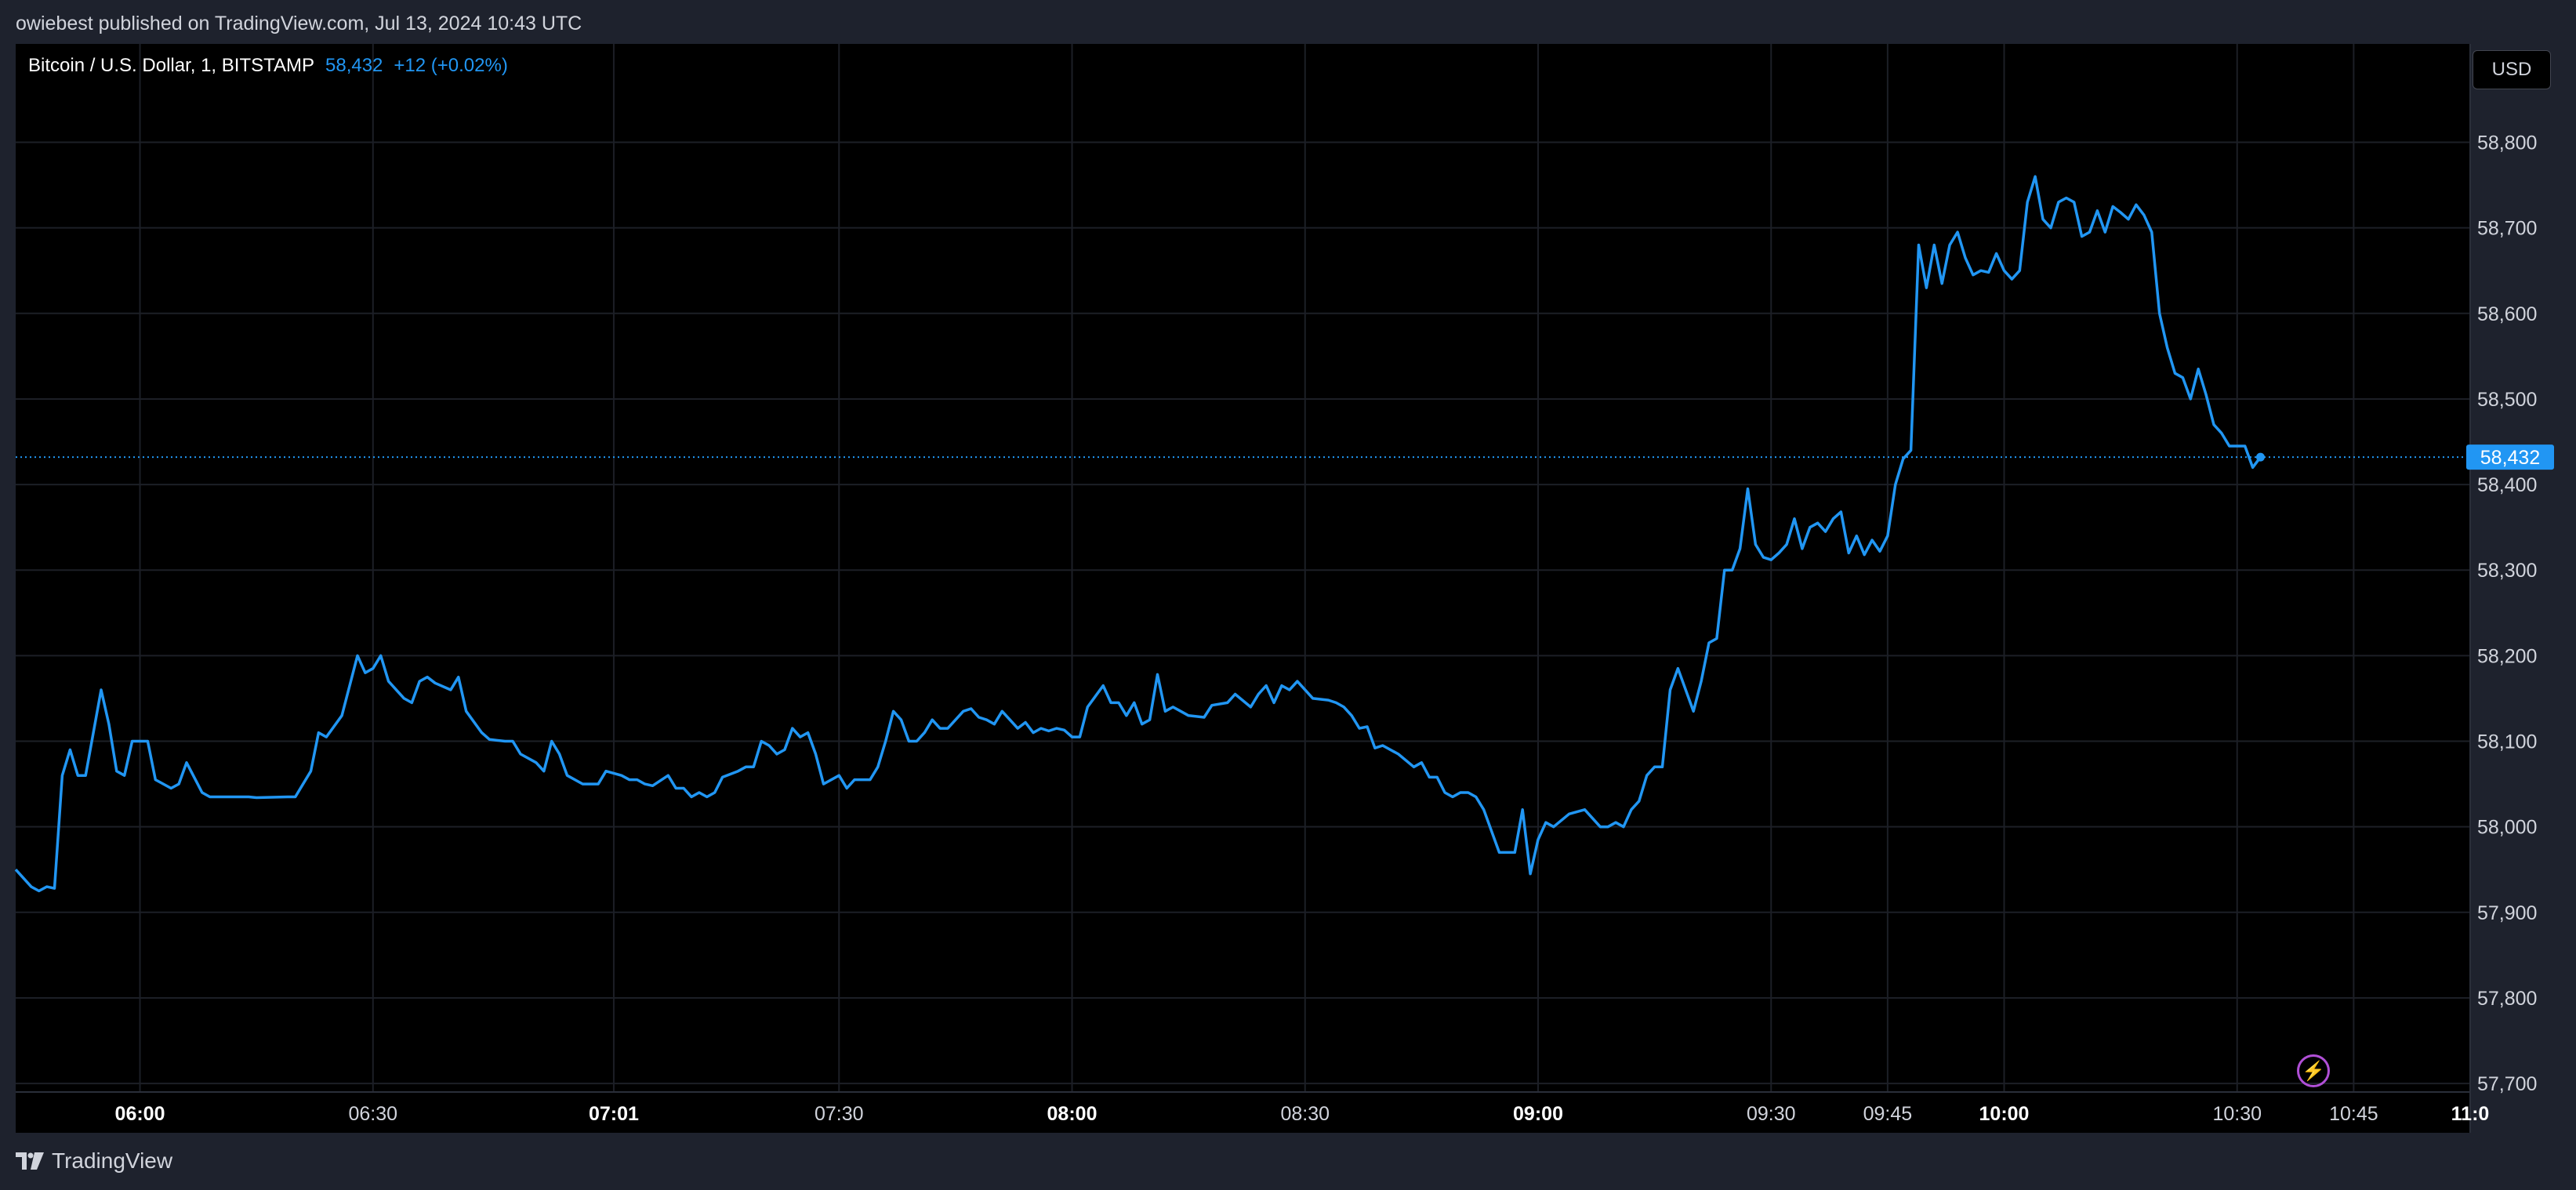 The image size is (2576, 1190). What do you see at coordinates (2507, 229) in the screenshot?
I see `price-tick-label: 58,700` at bounding box center [2507, 229].